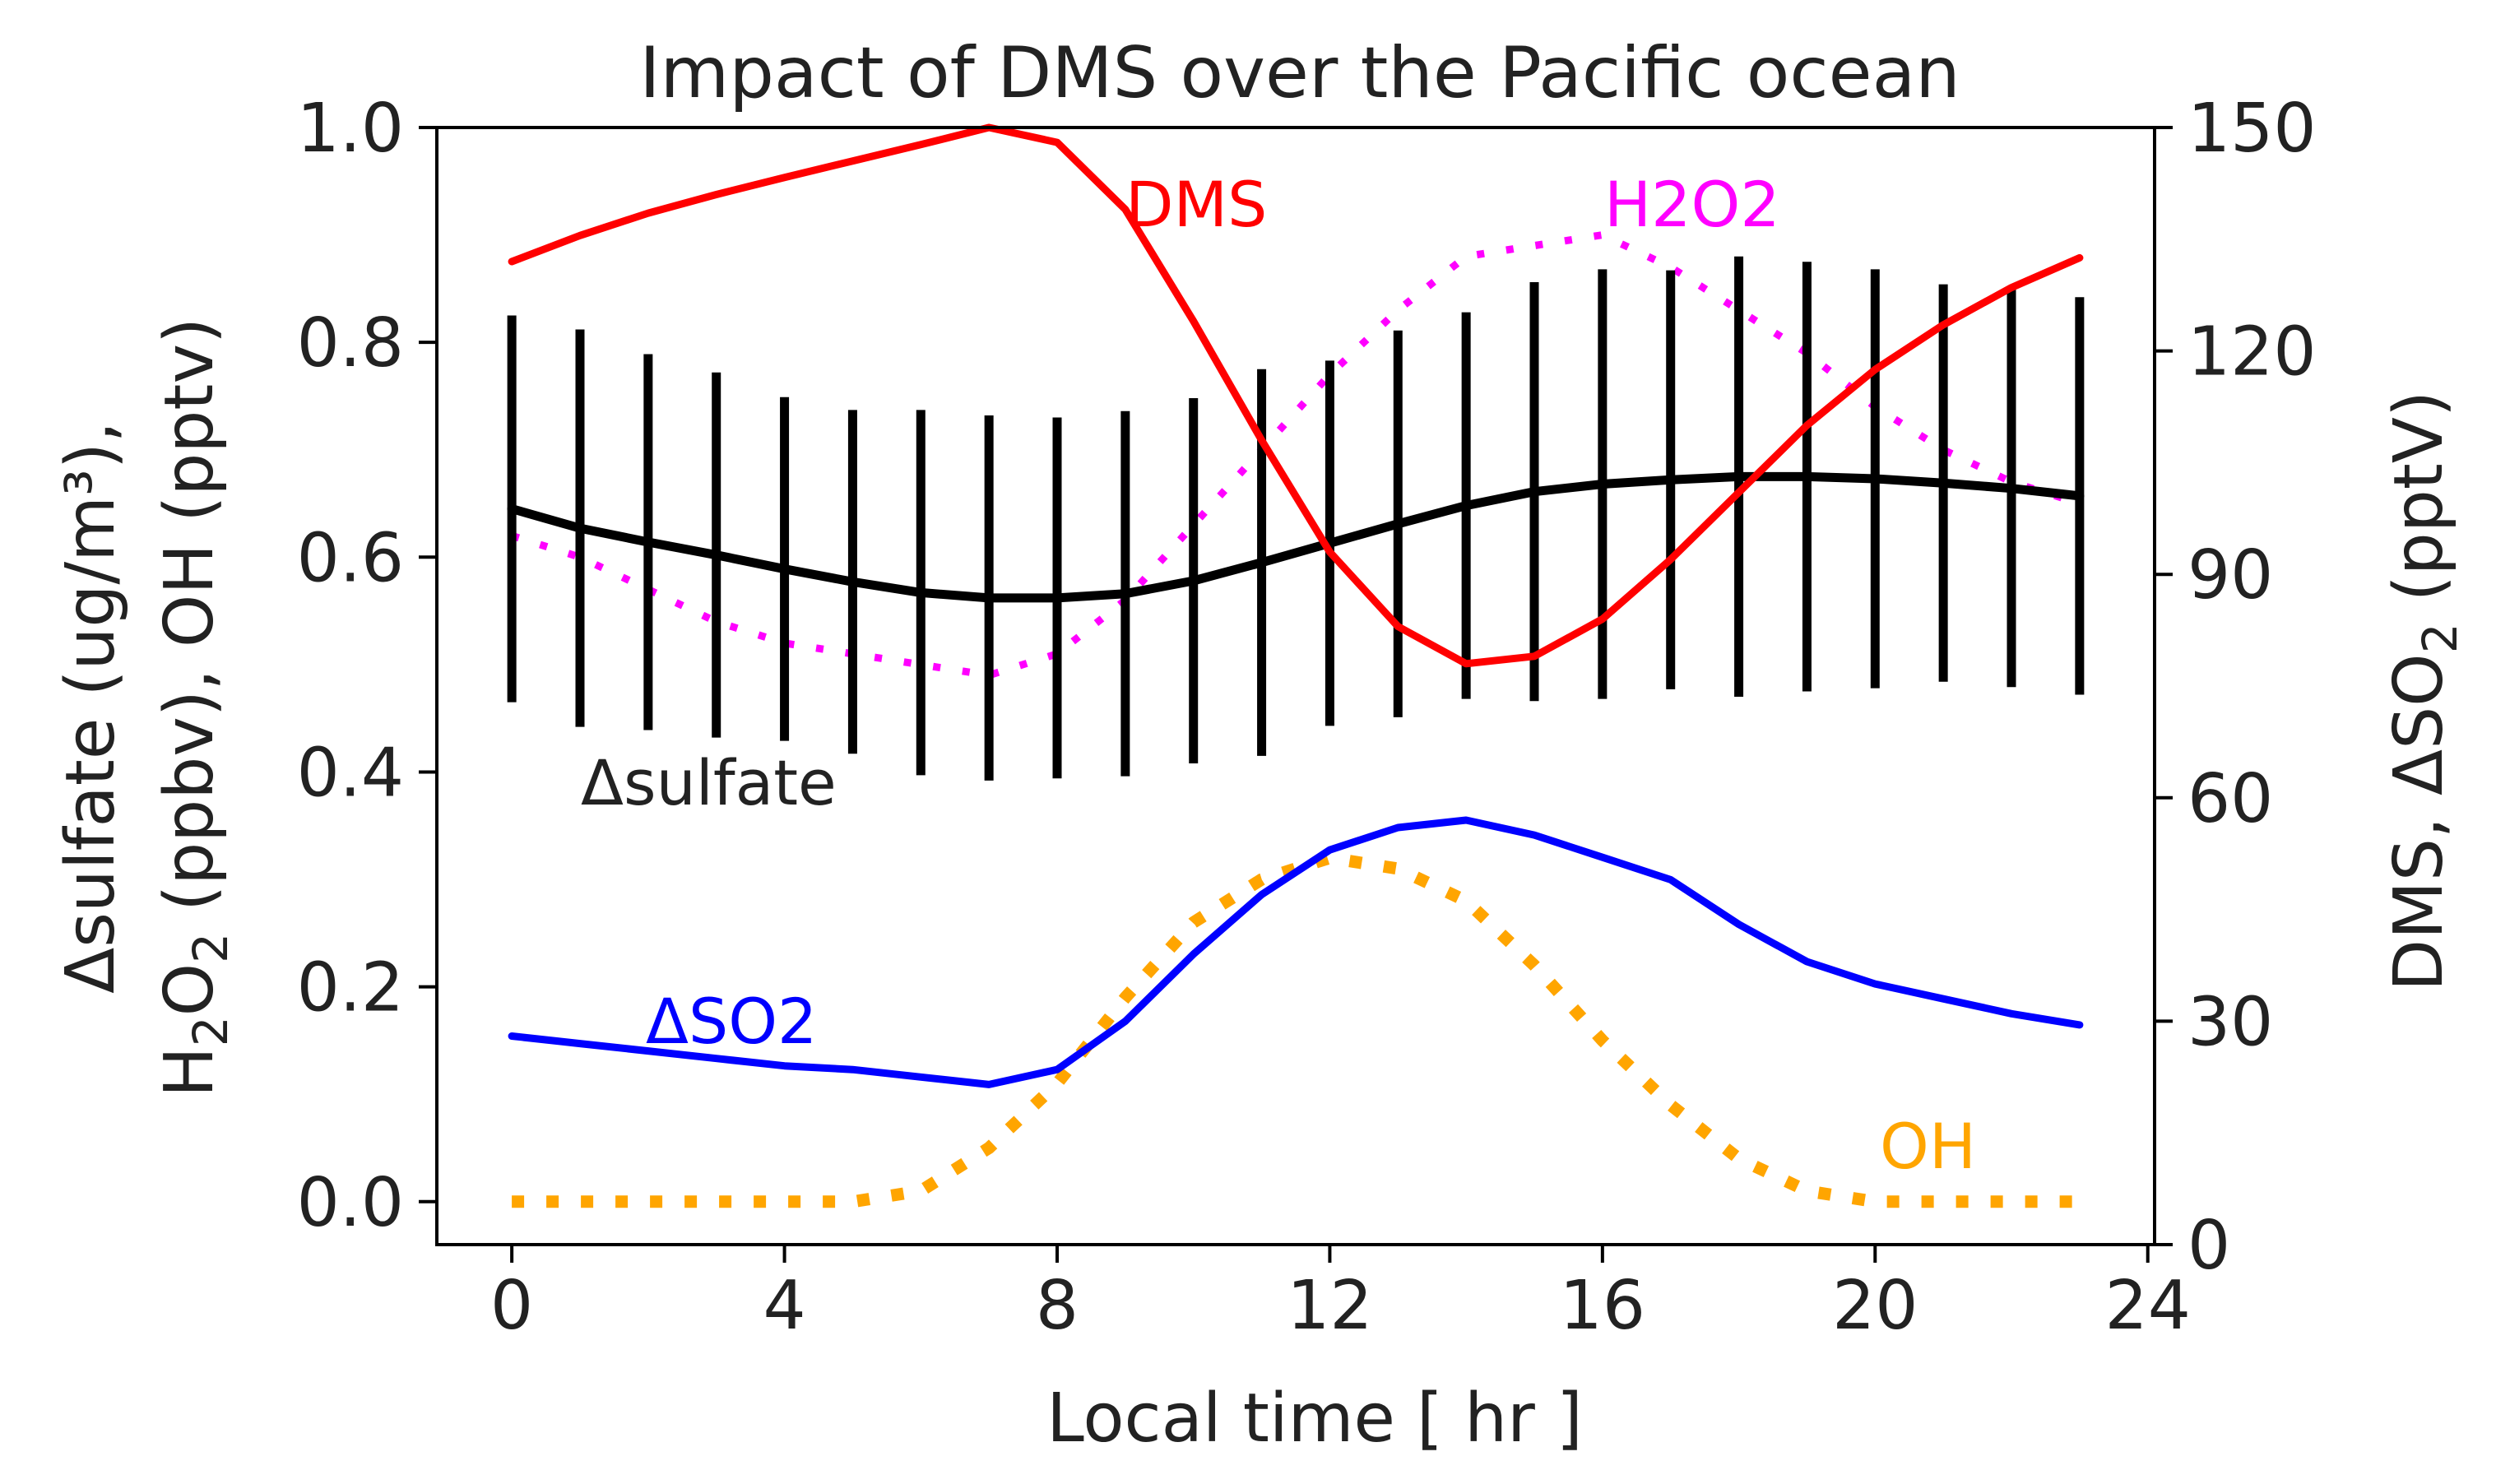 The width and height of the screenshot is (2496, 1484). I want to click on y-right-tick-label: 60, so click(2230, 799).